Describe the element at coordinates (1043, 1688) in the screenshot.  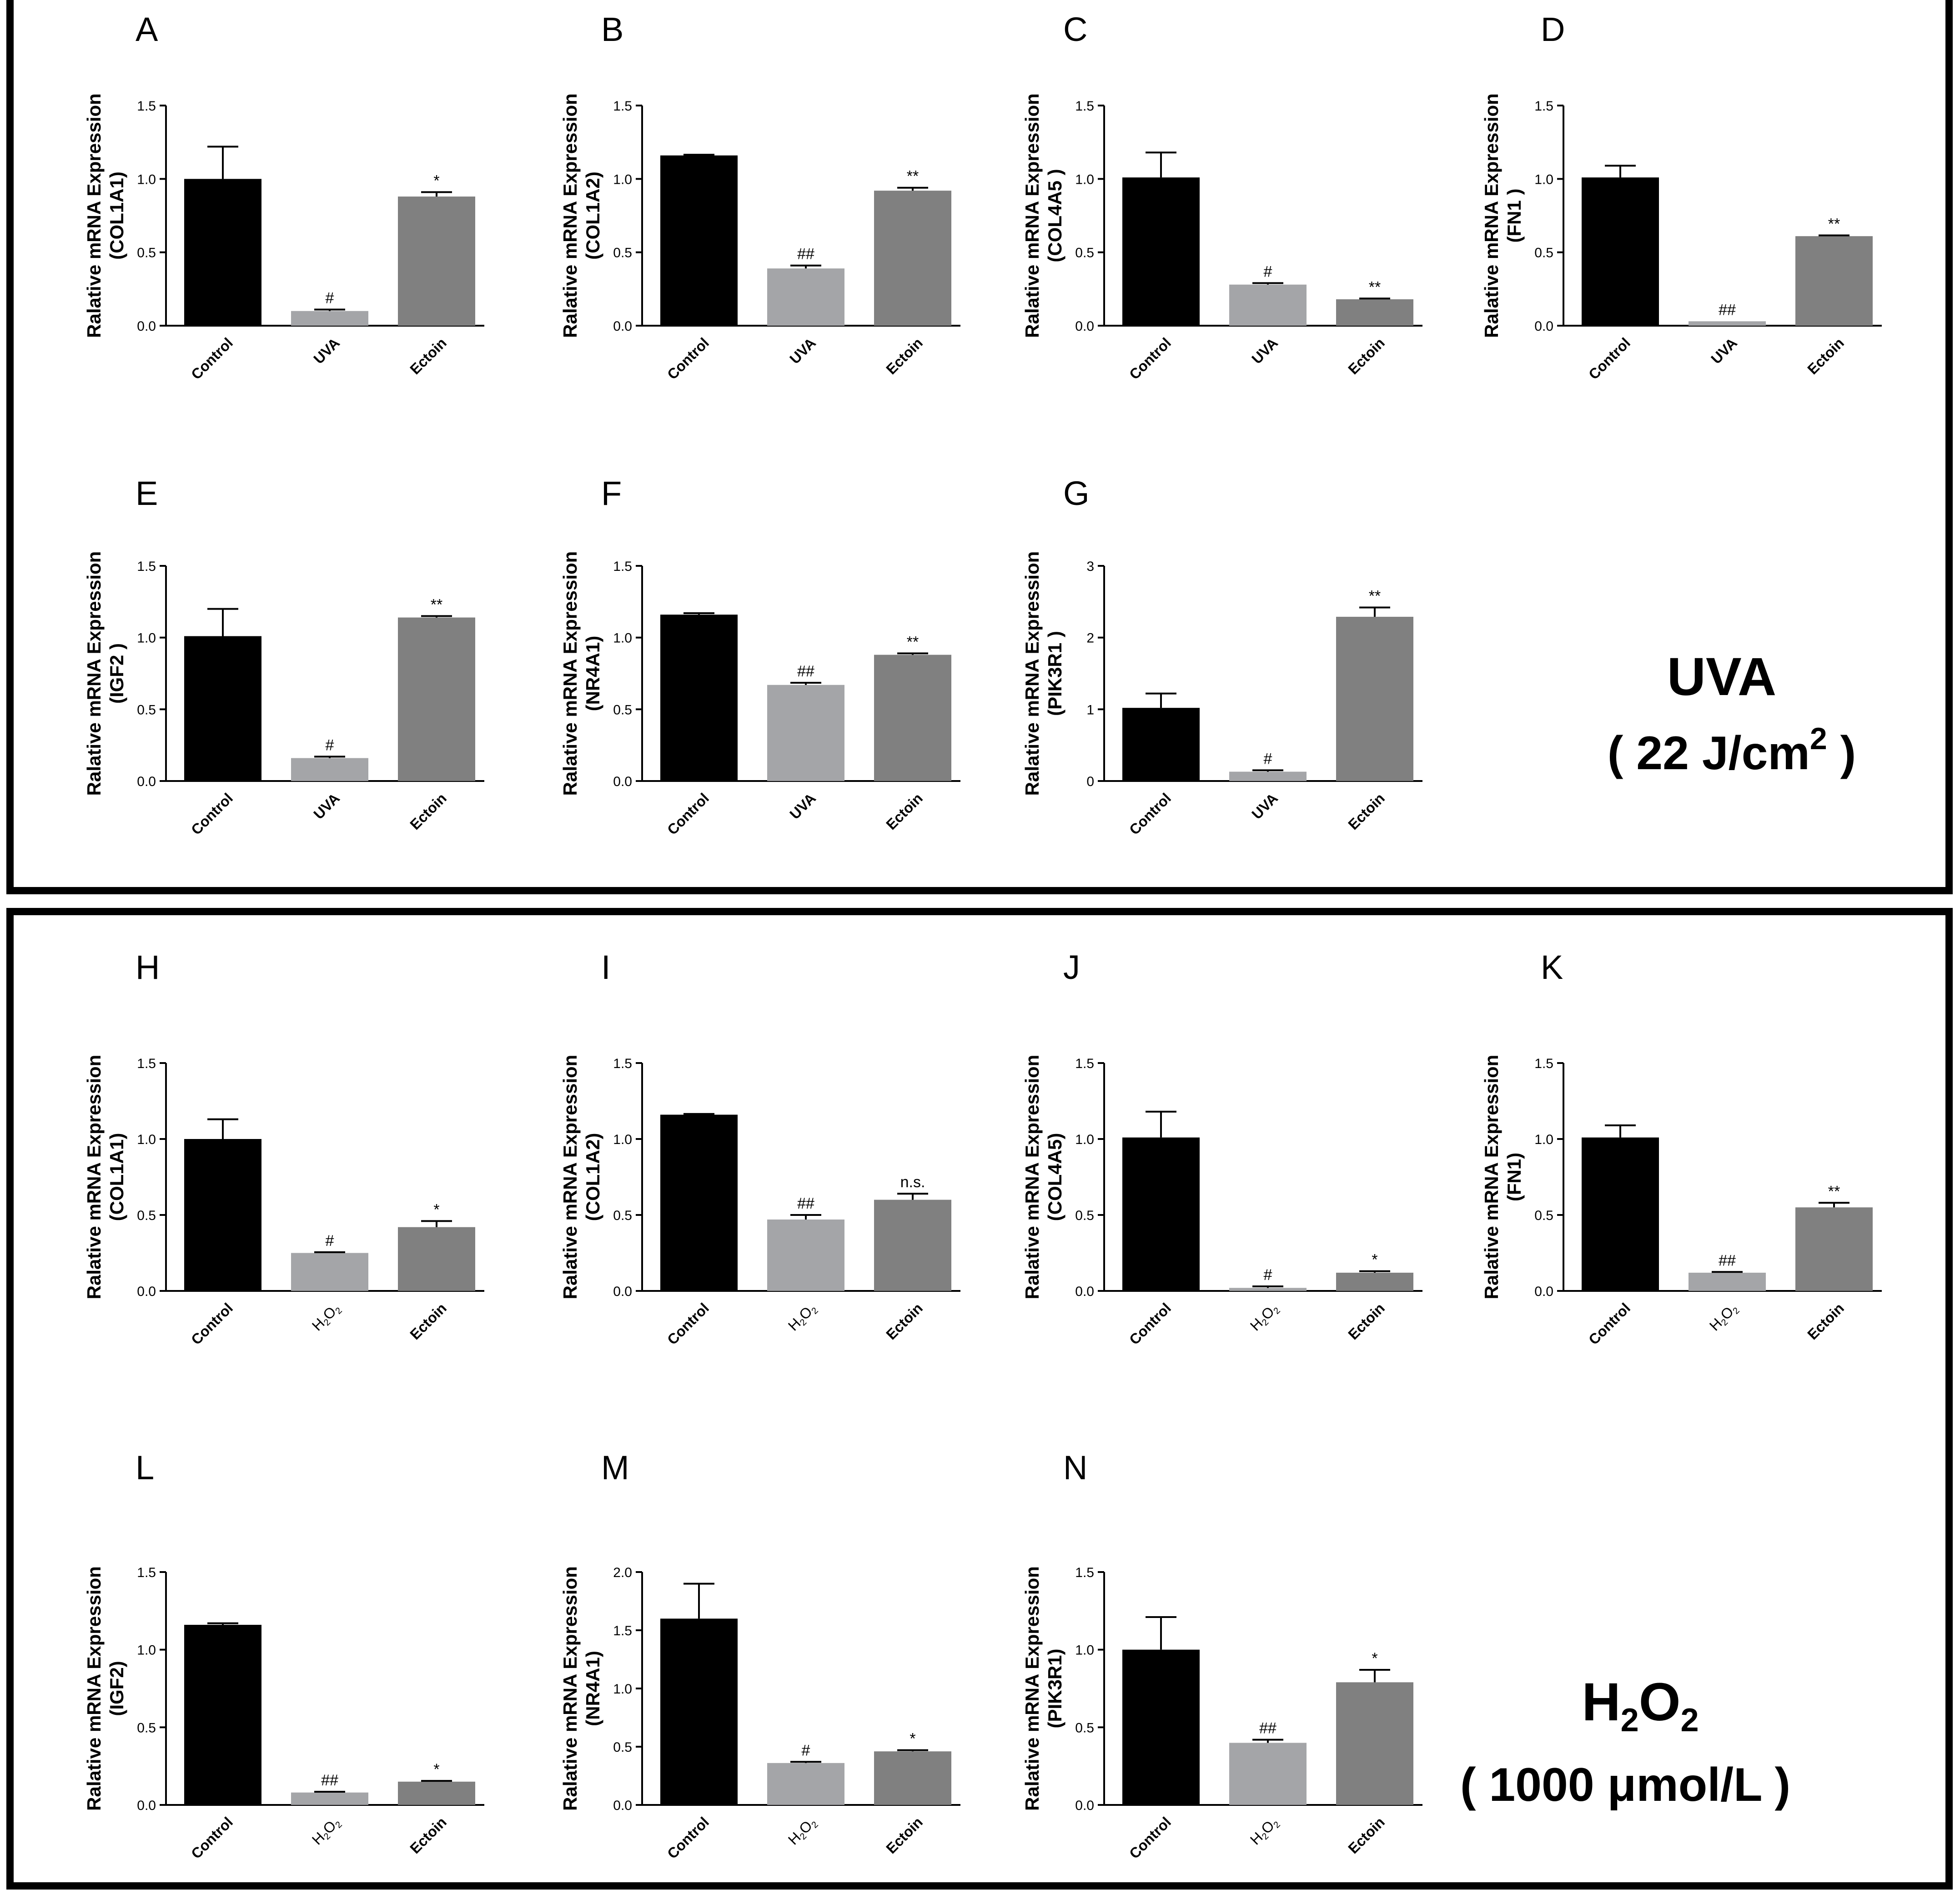
I see `y-axis-title: Ralative mRNA Expression(PIK3R1)` at that location.